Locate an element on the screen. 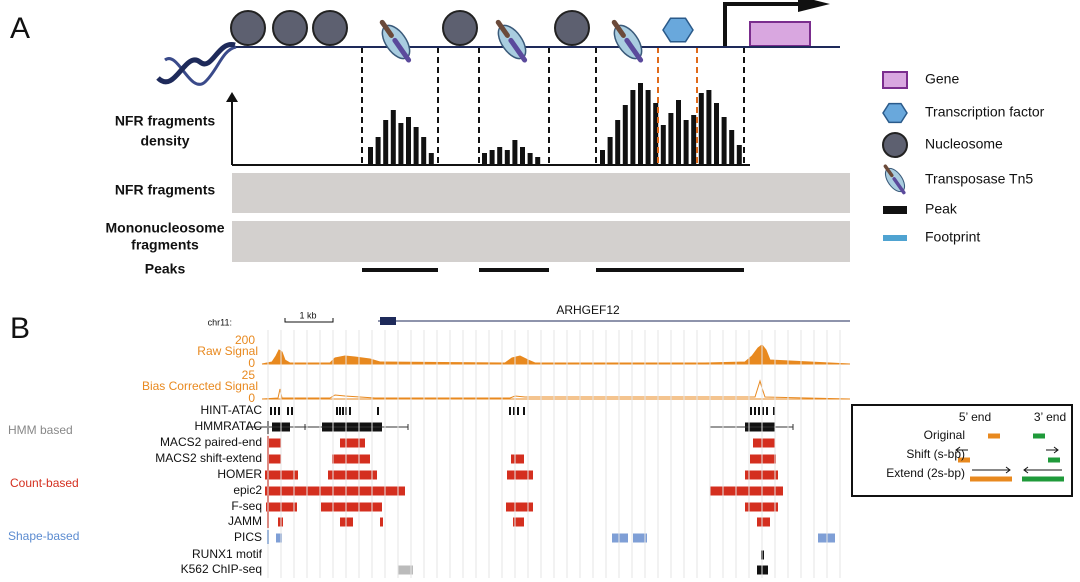  band is located at coordinates (541, 193).